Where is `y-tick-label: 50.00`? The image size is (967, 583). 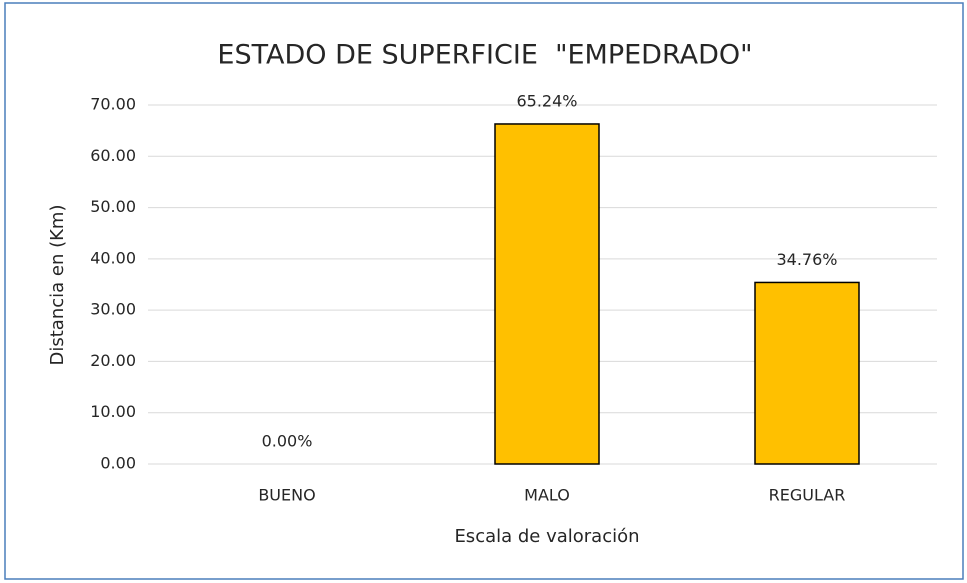 y-tick-label: 50.00 is located at coordinates (113, 206).